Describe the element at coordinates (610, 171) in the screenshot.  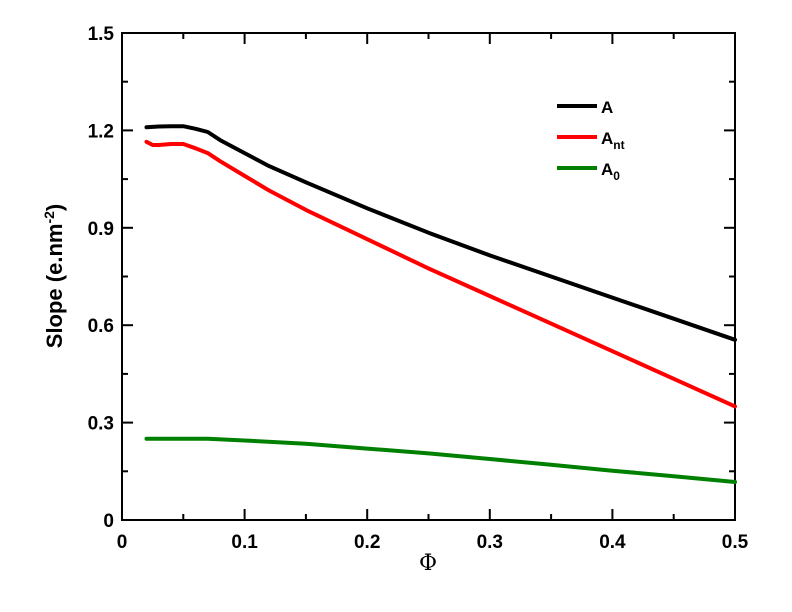
I see `legend-label-A0: A0` at that location.